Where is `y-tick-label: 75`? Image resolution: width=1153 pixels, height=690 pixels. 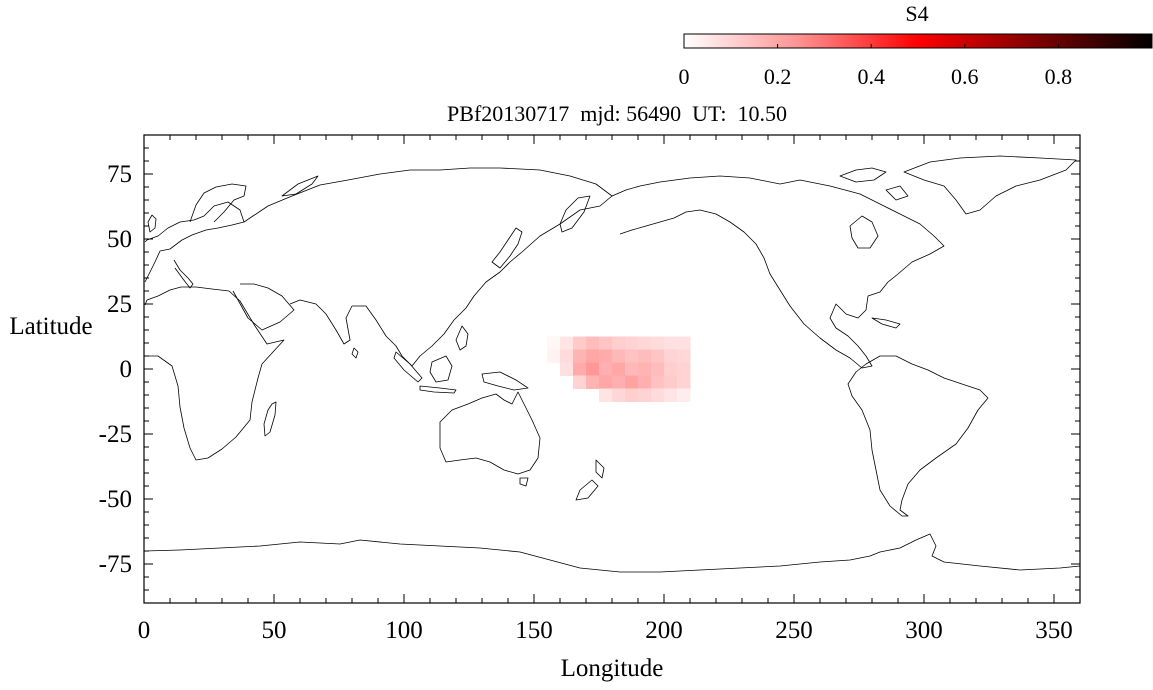
y-tick-label: 75 is located at coordinates (119, 174).